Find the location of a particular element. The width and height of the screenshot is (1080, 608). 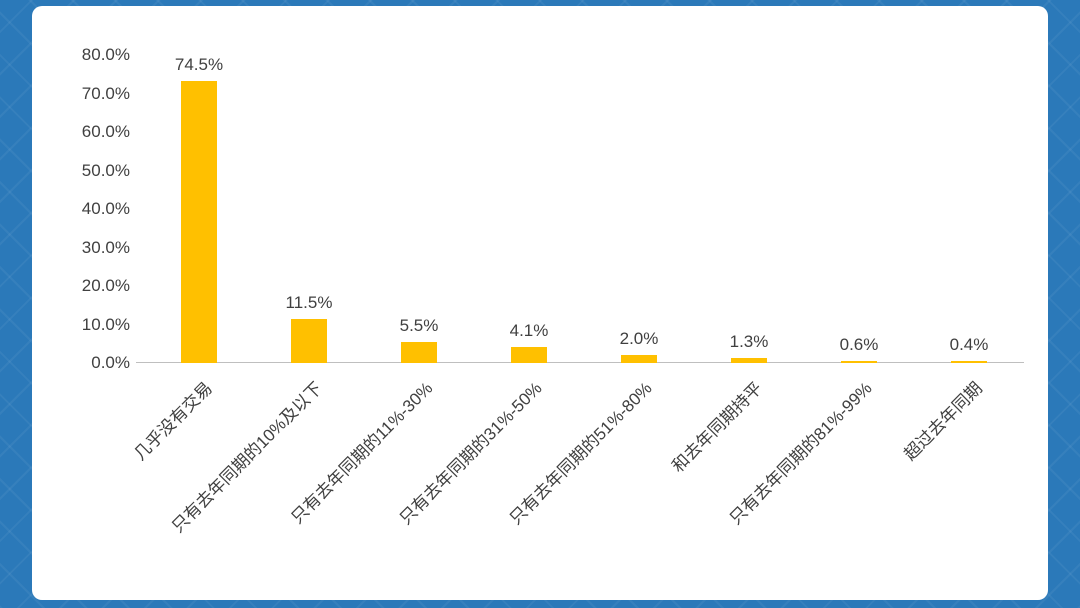

x-axis-line is located at coordinates (580, 362).